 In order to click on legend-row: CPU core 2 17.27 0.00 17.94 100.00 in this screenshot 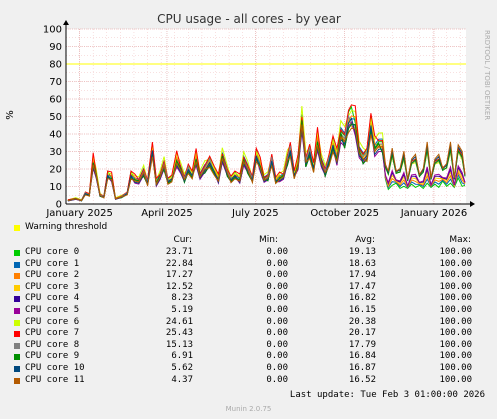, I will do `click(248, 276)`.